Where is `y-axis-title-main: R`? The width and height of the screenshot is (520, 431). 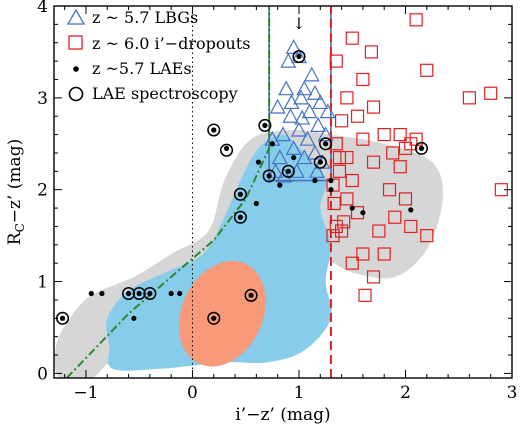 y-axis-title-main: R is located at coordinates (15, 238).